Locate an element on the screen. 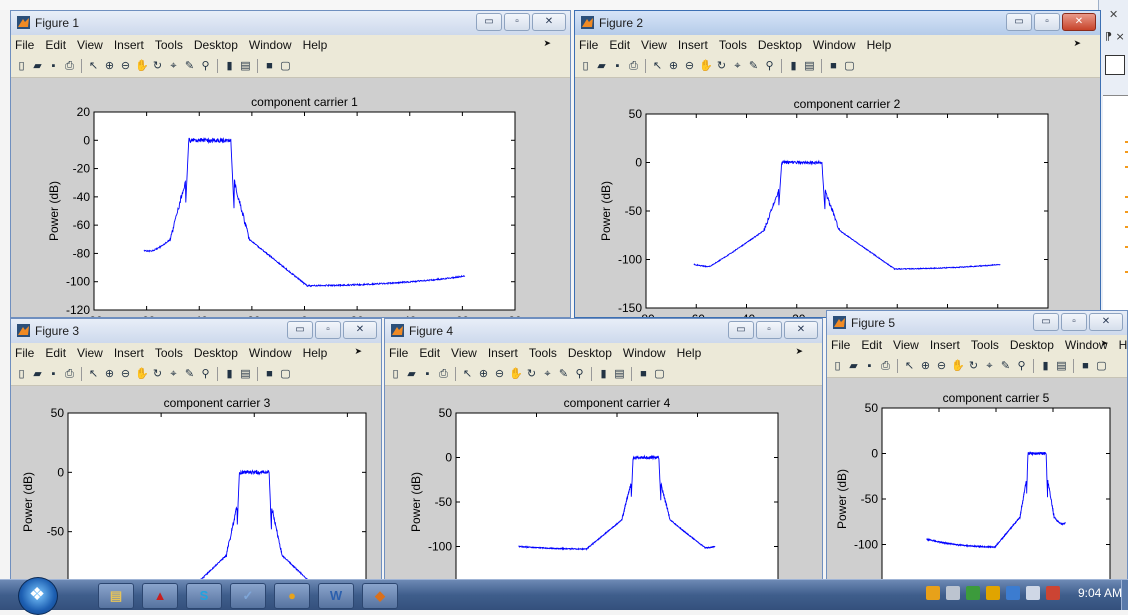 This screenshot has width=1128, height=615. title-bar: Figure 2 ▭ ▫ ✕ is located at coordinates (837, 23).